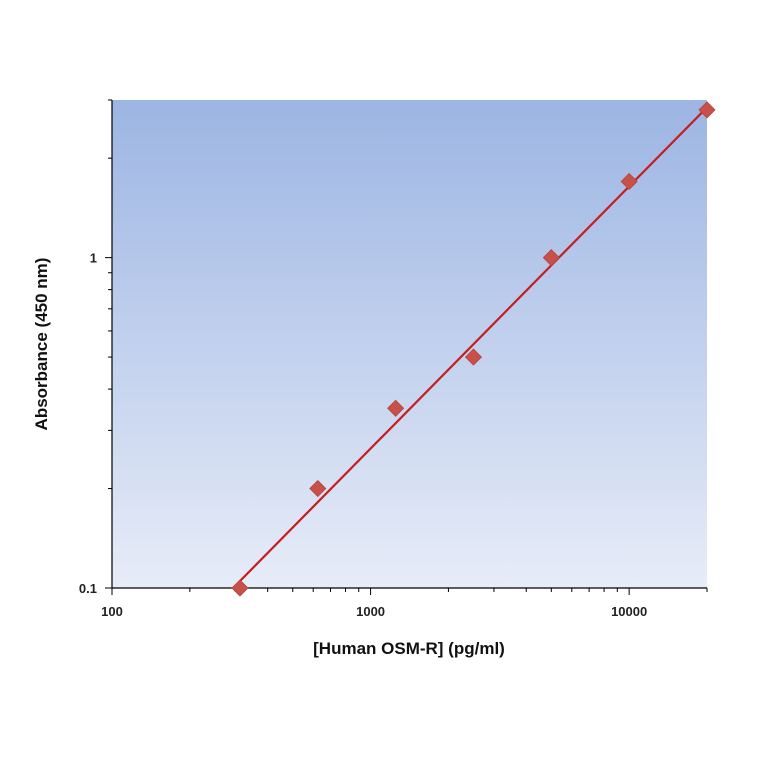 Image resolution: width=764 pixels, height=764 pixels. I want to click on y-tick-label: 0.1, so click(88, 588).